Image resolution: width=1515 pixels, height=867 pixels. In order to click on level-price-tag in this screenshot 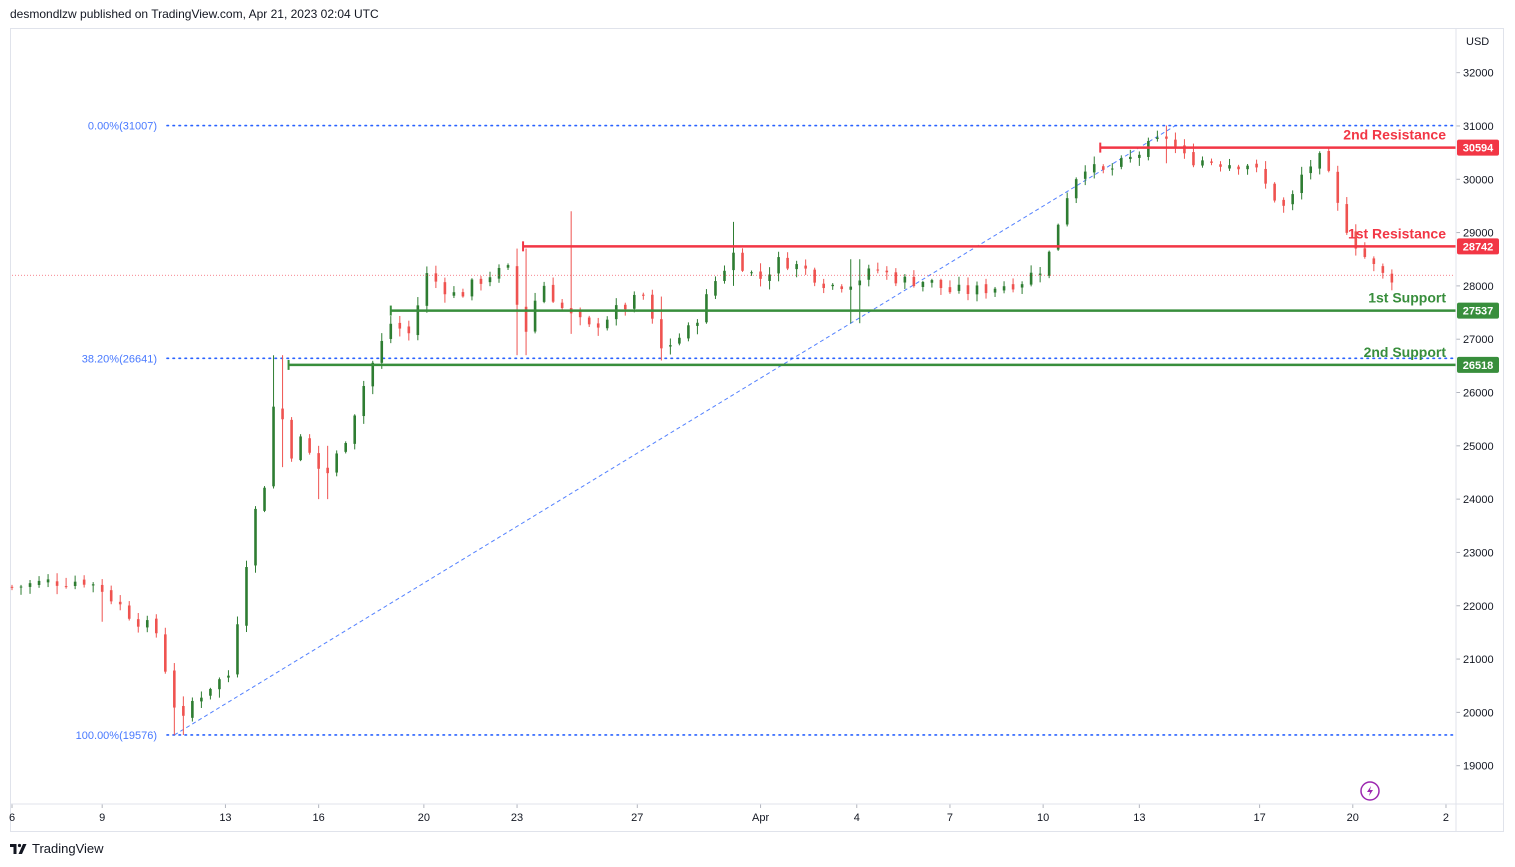, I will do `click(1478, 147)`.